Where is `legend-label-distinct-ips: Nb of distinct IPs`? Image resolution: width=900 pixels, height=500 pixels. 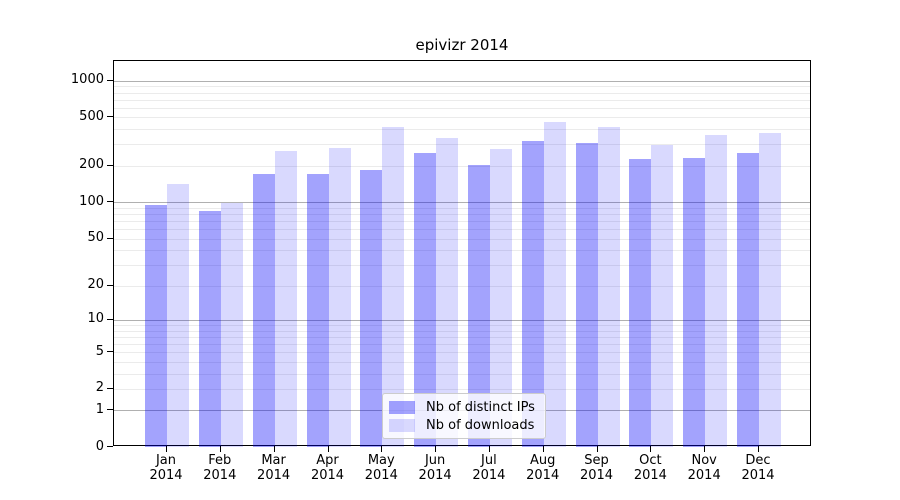 legend-label-distinct-ips: Nb of distinct IPs is located at coordinates (480, 407).